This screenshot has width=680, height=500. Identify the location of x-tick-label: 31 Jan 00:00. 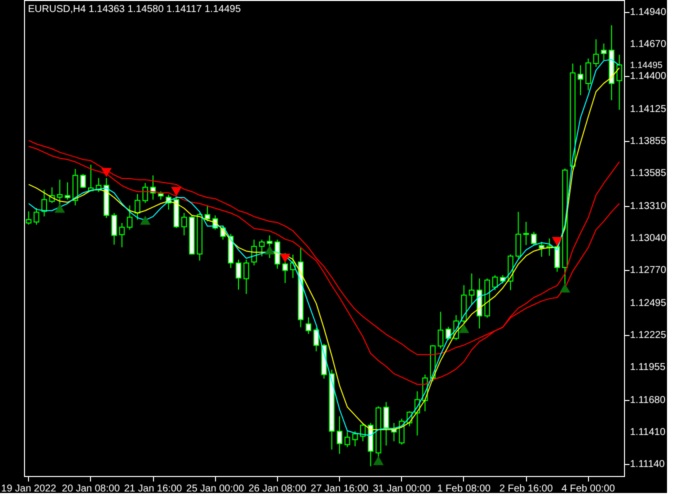
(402, 489).